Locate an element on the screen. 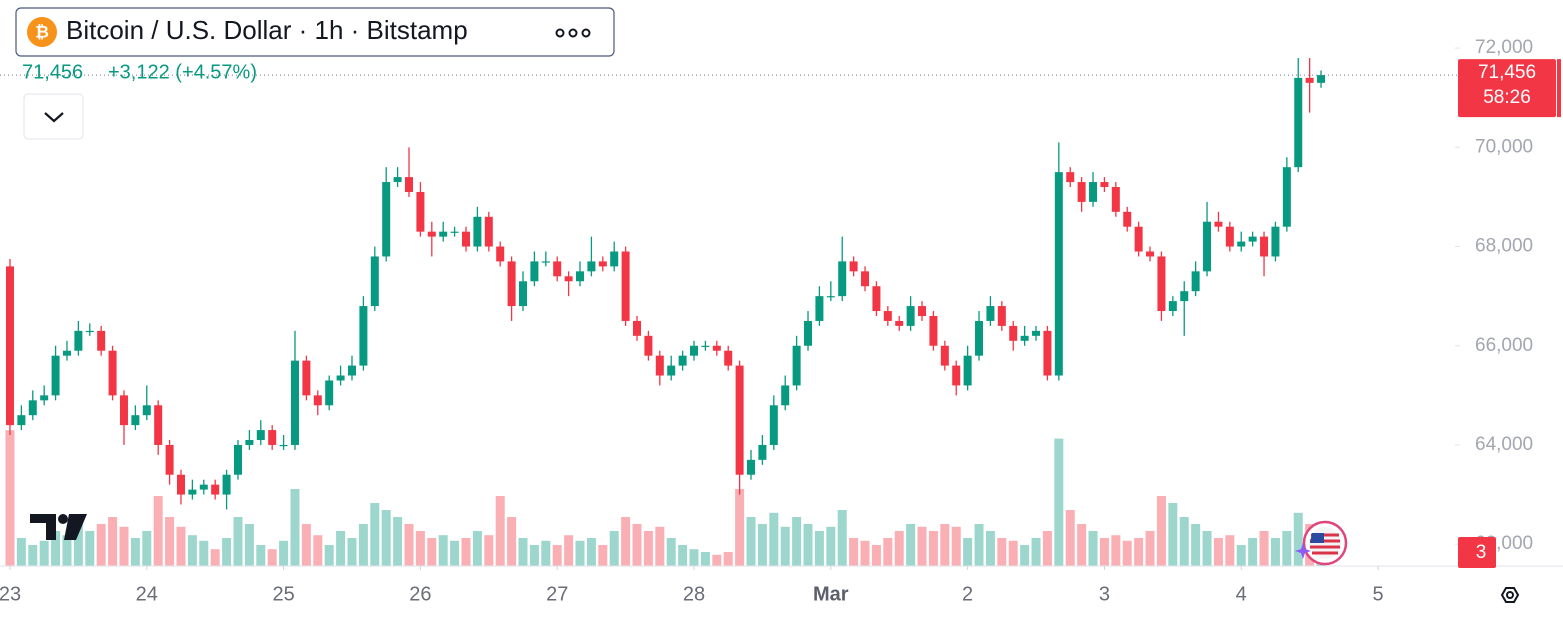 The height and width of the screenshot is (626, 1563). x-tick-label: 26 is located at coordinates (420, 594).